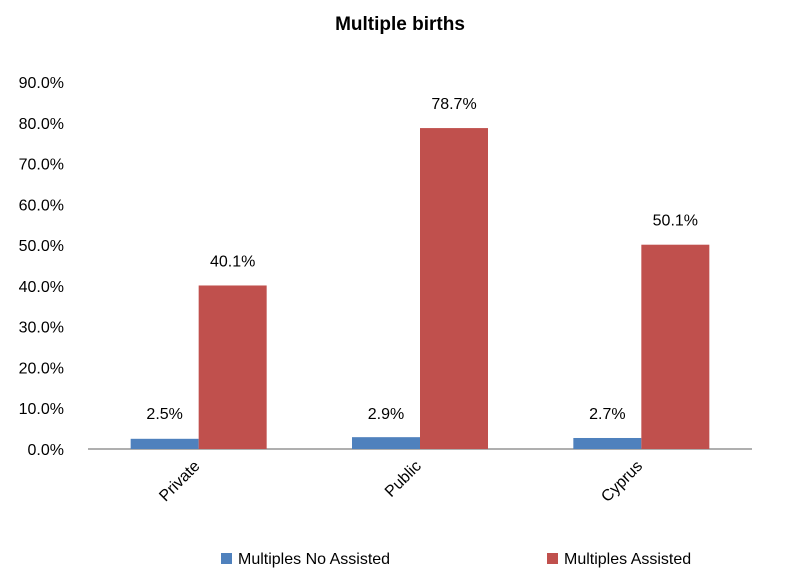 This screenshot has height=572, width=792. I want to click on y-tick-label: 30.0%, so click(41, 328).